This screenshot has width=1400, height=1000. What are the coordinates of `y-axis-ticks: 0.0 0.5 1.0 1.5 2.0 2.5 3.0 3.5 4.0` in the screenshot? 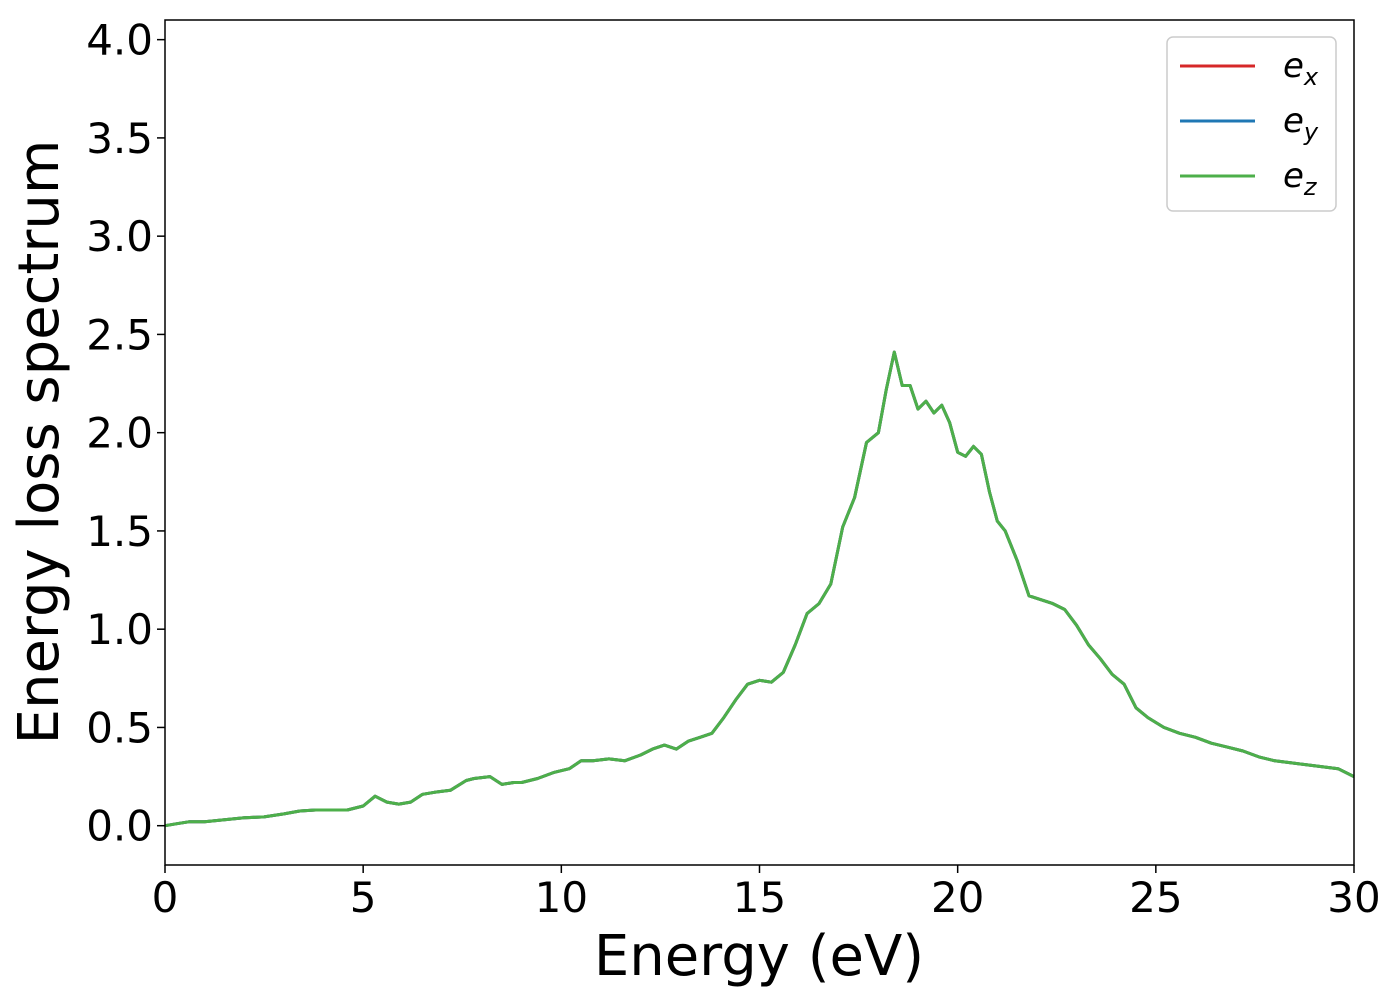 It's located at (125, 433).